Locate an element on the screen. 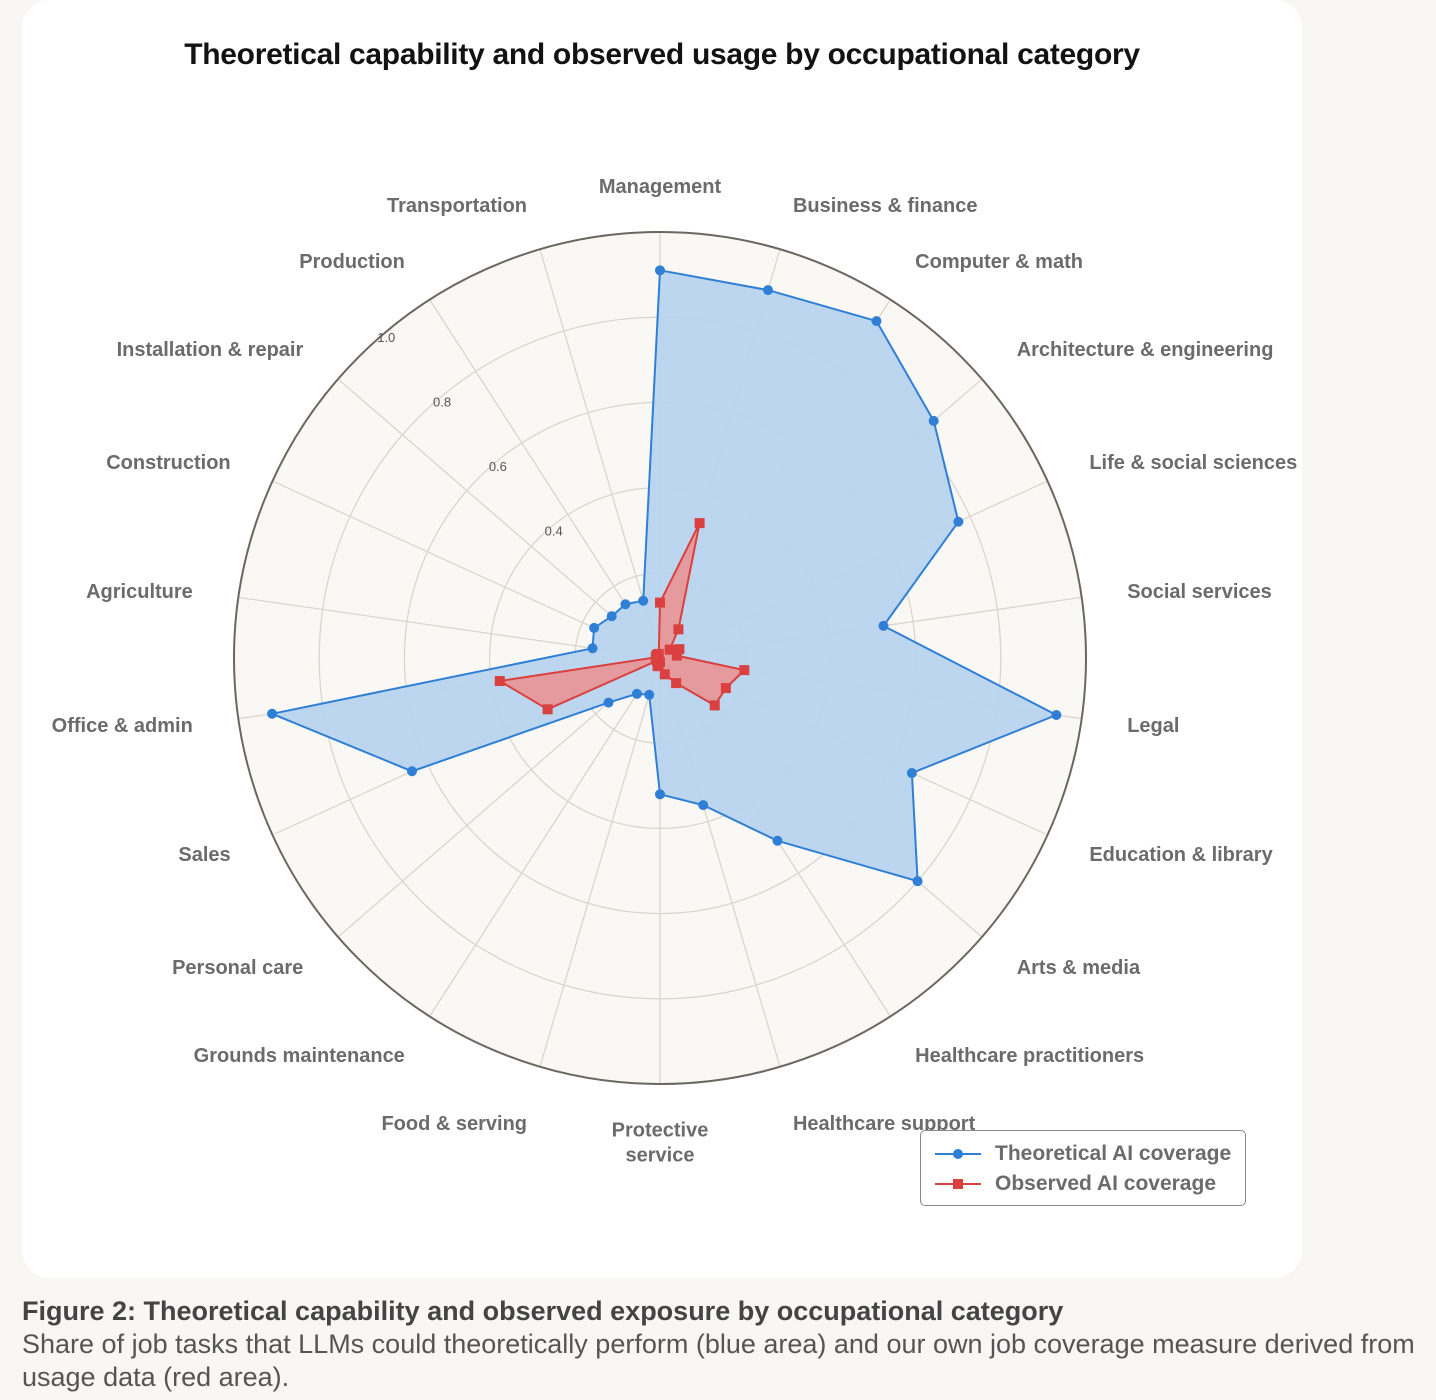 The image size is (1436, 1400). category-label-line: Business & finance is located at coordinates (885, 206).